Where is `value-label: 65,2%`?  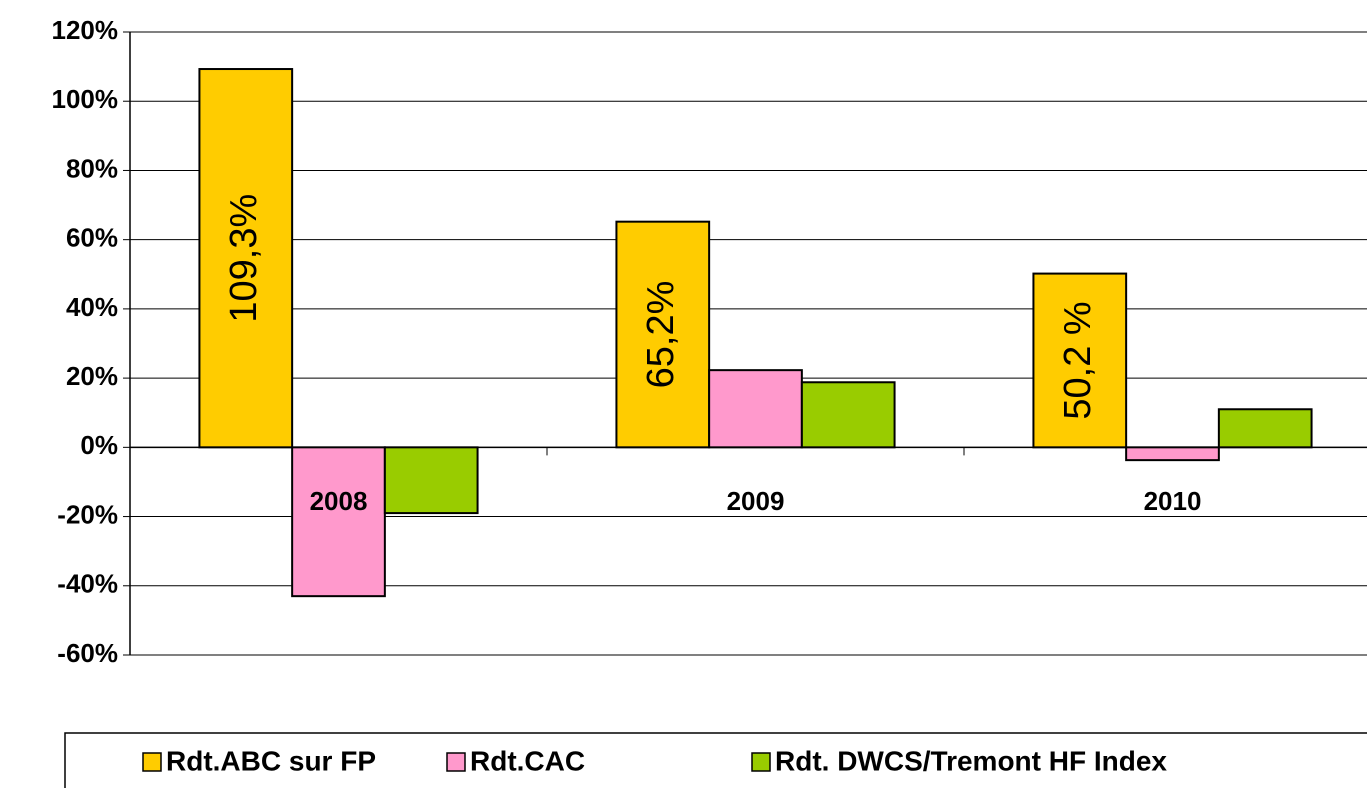 value-label: 65,2% is located at coordinates (661, 335).